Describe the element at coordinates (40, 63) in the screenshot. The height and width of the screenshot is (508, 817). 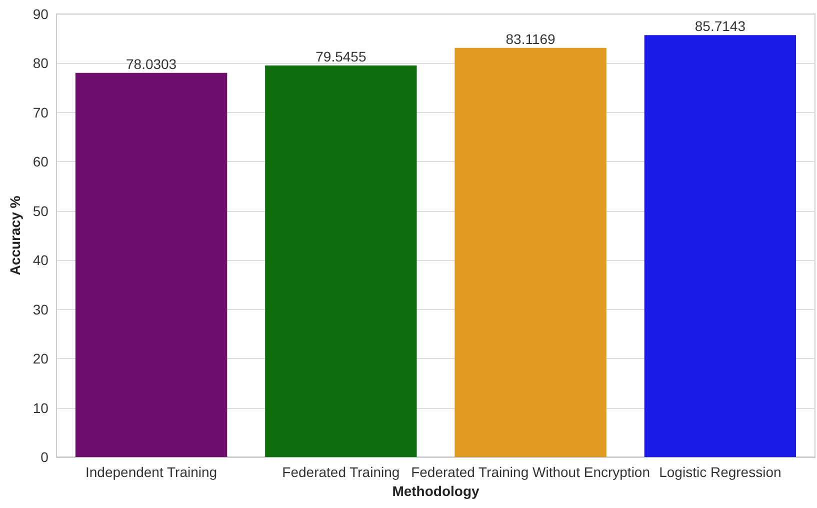
I see `y-tick-label: 80` at that location.